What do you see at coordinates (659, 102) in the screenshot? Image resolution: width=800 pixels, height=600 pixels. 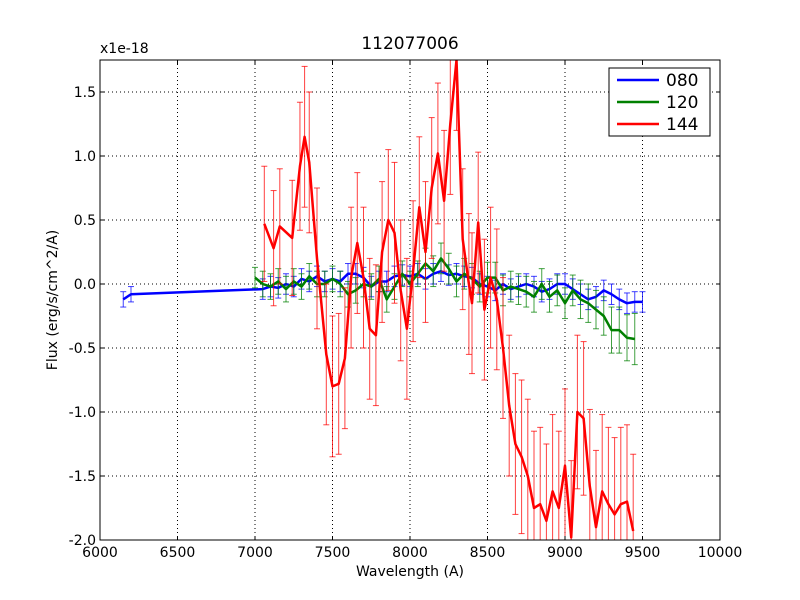 I see `legend: 080 120 144` at bounding box center [659, 102].